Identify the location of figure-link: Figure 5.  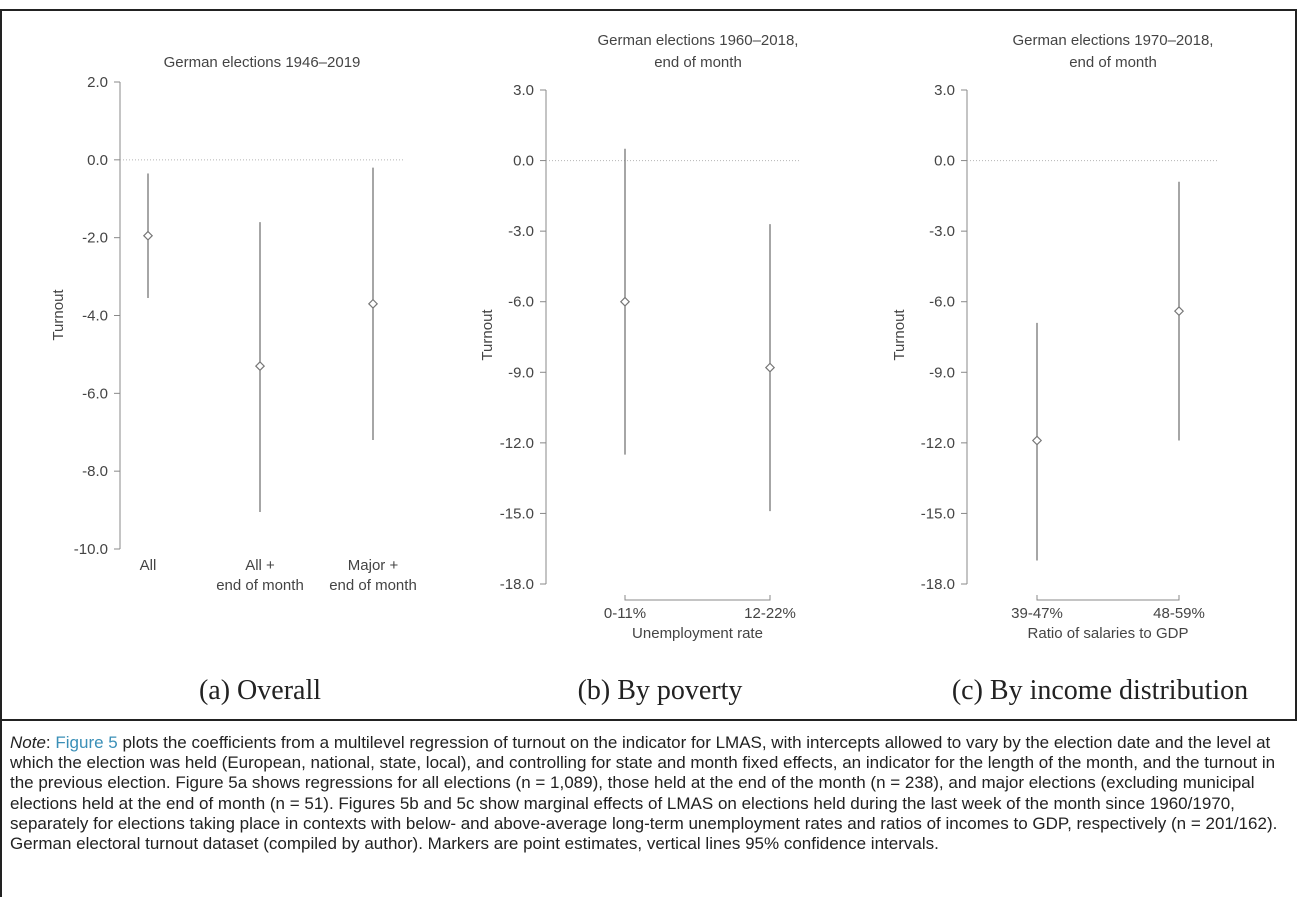
(86, 742).